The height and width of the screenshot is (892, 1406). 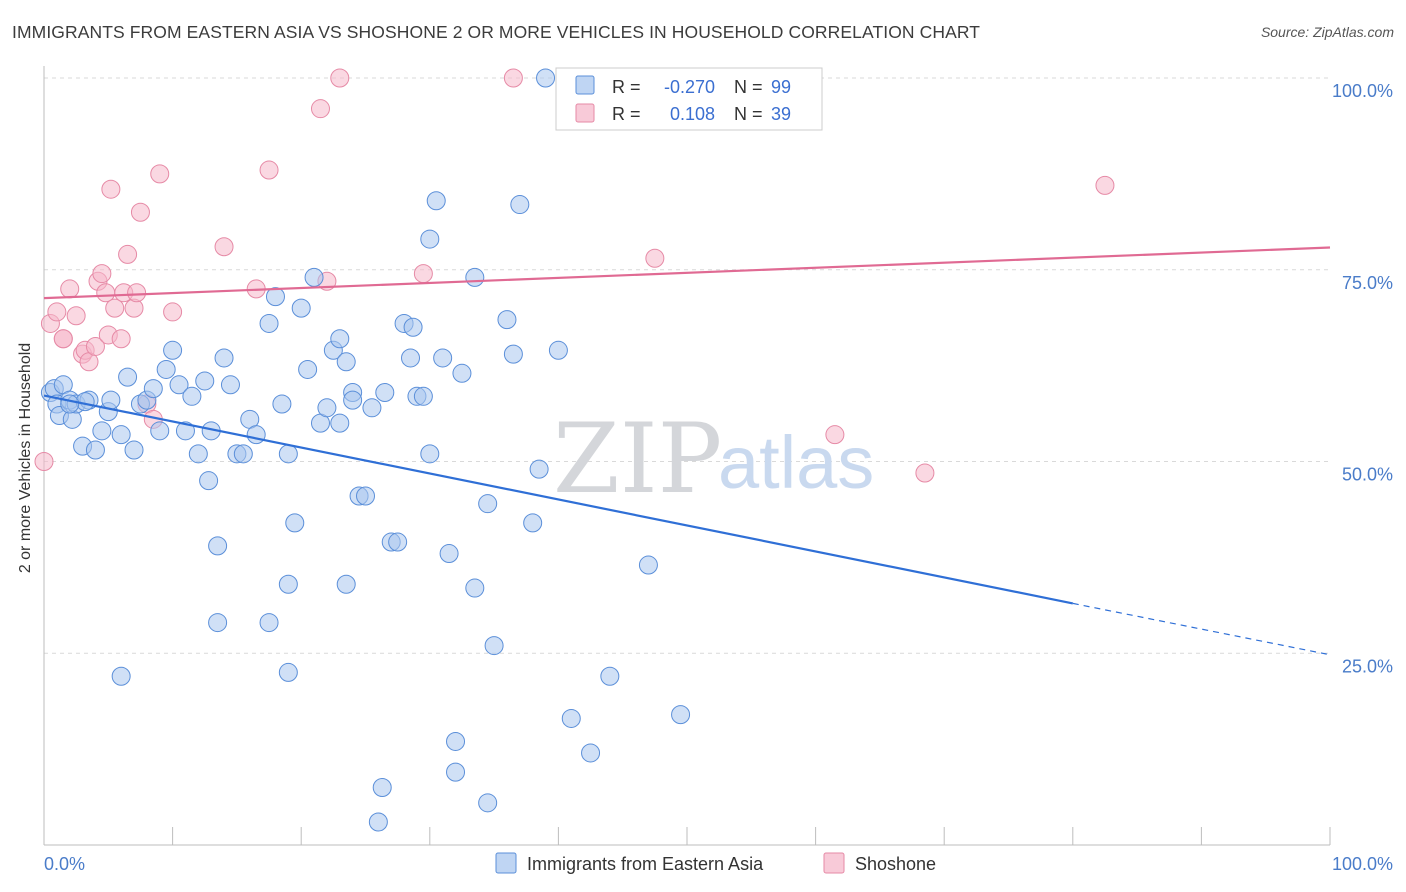 What do you see at coordinates (1367, 475) in the screenshot?
I see `y-tick-label-1: 50.0%` at bounding box center [1367, 475].